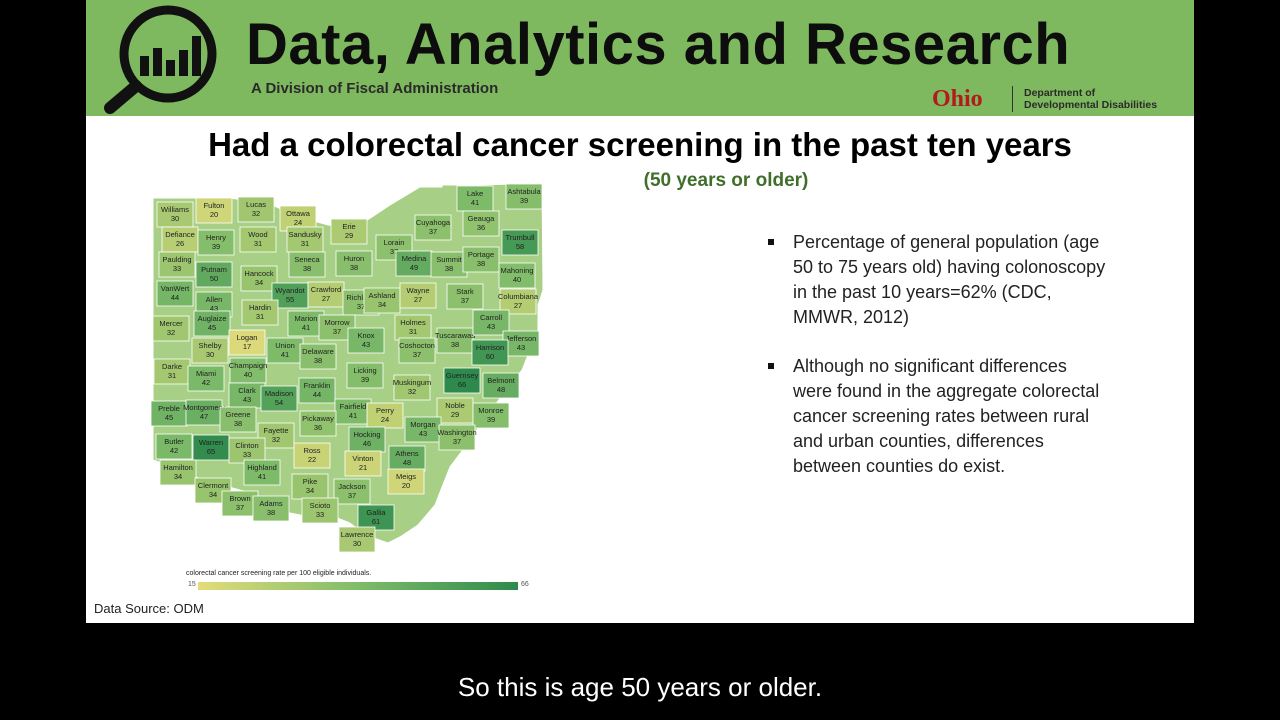  What do you see at coordinates (524, 200) in the screenshot?
I see `county-value: 39` at bounding box center [524, 200].